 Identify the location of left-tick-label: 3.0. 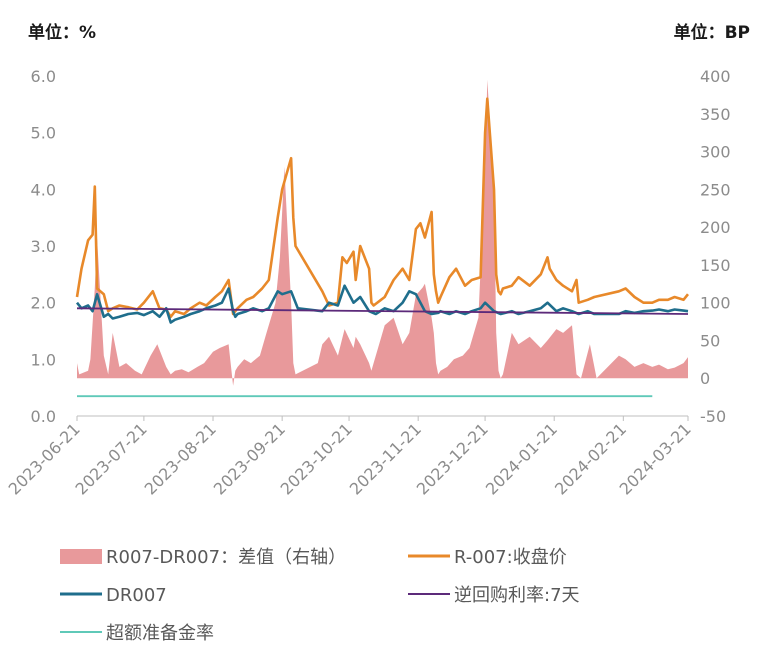
(43, 246).